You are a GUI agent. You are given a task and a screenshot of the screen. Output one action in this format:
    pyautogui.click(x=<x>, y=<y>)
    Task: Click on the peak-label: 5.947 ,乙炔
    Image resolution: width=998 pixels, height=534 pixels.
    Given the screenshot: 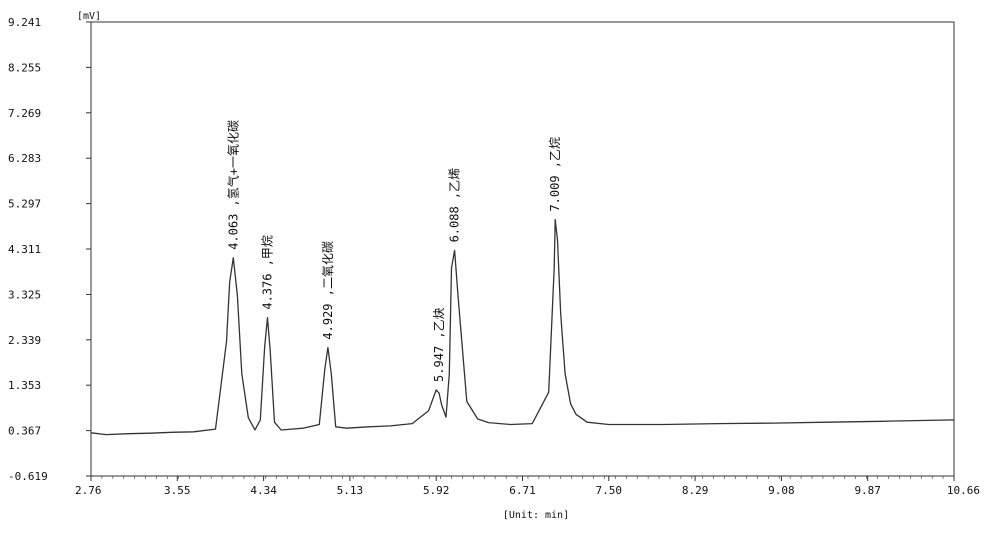 What is the action you would take?
    pyautogui.click(x=439, y=344)
    